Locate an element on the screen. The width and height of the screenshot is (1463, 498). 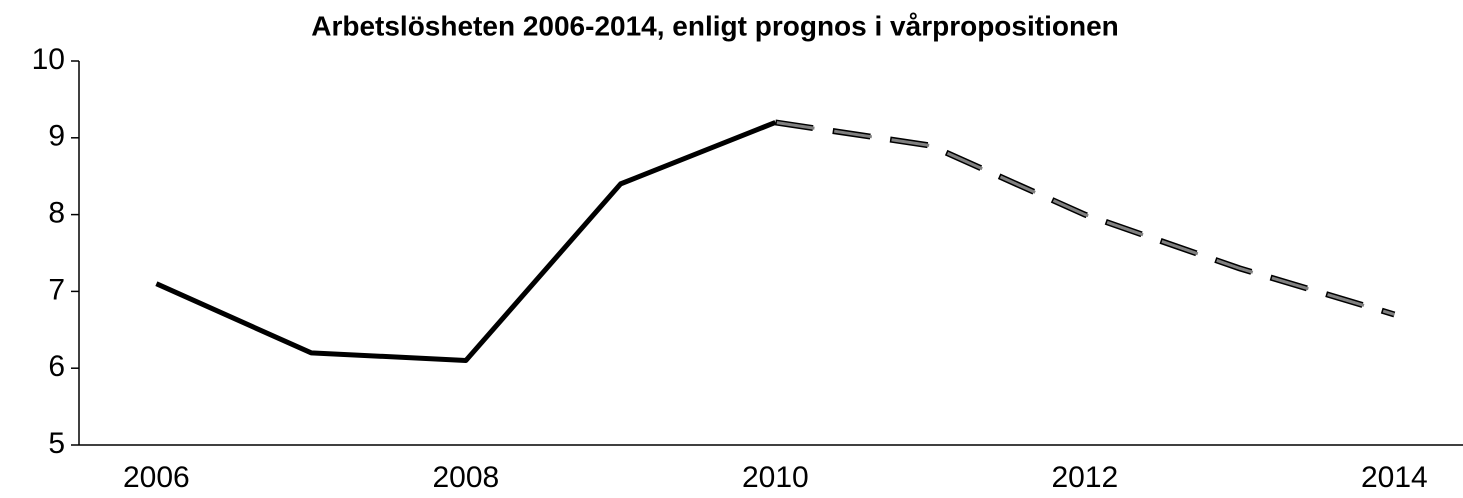
x-tick-label: 2008 is located at coordinates (466, 477).